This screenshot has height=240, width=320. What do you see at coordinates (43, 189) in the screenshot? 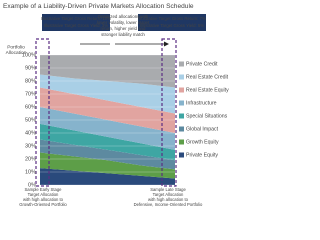
I see `caption-text: Sample Early Stage` at bounding box center [43, 189].